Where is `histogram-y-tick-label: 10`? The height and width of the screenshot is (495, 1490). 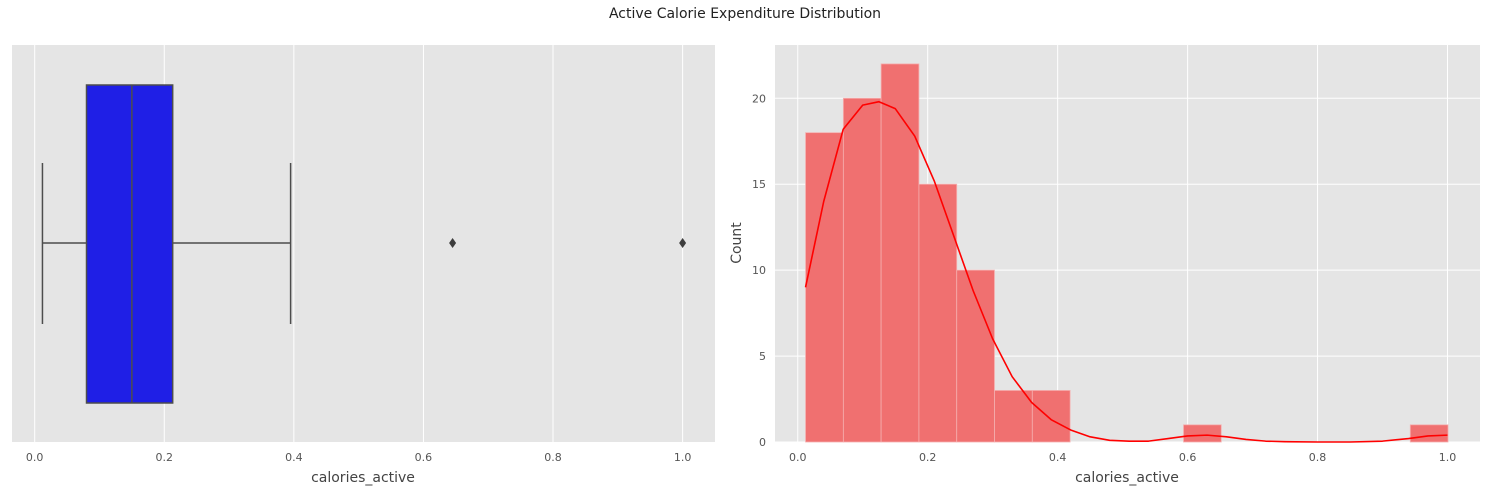 histogram-y-tick-label: 10 is located at coordinates (759, 270).